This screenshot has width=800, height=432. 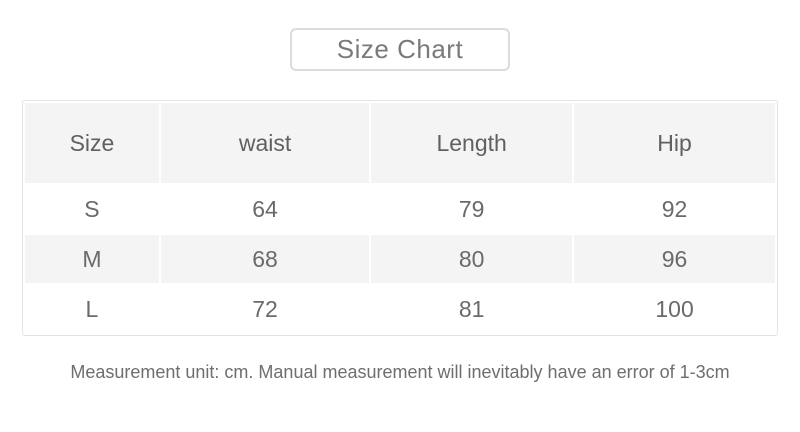 I want to click on length-value-cell: 81, so click(x=472, y=309).